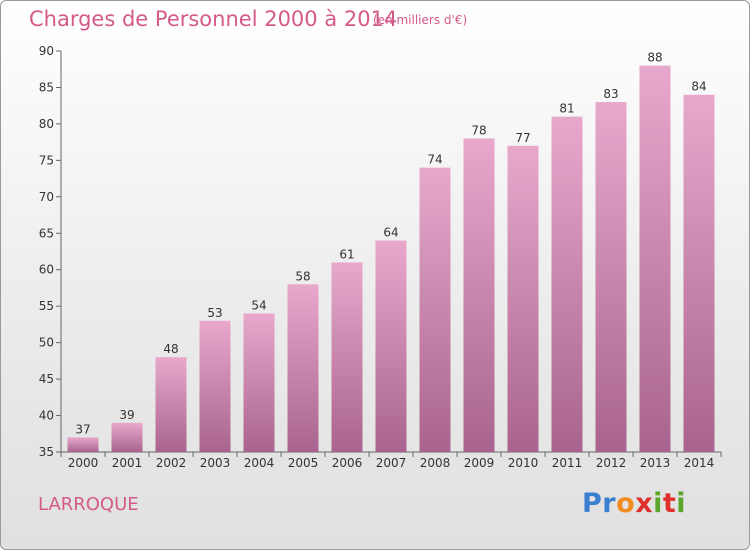  Describe the element at coordinates (46, 197) in the screenshot. I see `y-tick-label: 70` at that location.